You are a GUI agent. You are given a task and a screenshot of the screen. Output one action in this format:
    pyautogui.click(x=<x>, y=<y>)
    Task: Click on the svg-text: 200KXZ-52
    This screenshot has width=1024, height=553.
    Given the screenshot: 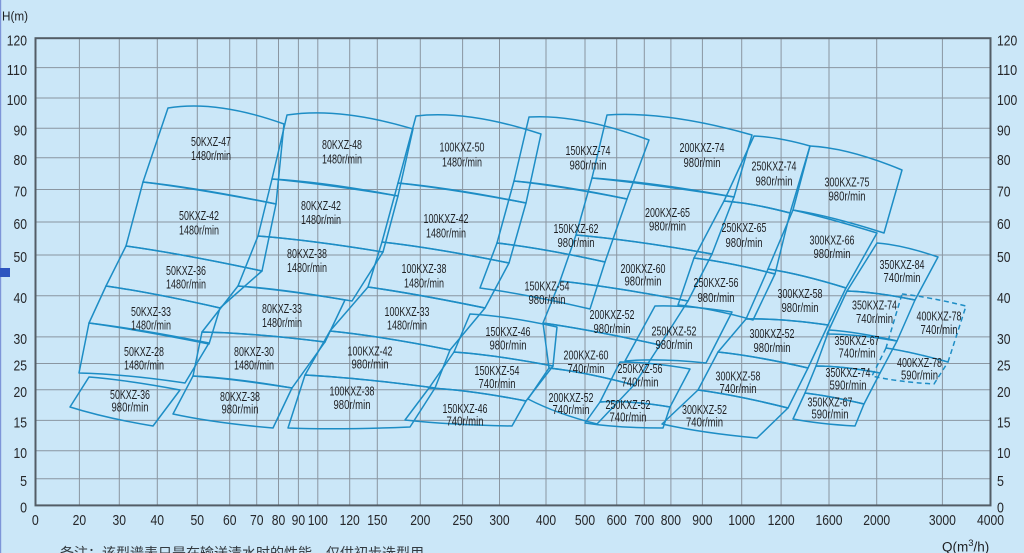 What is the action you would take?
    pyautogui.click(x=571, y=397)
    